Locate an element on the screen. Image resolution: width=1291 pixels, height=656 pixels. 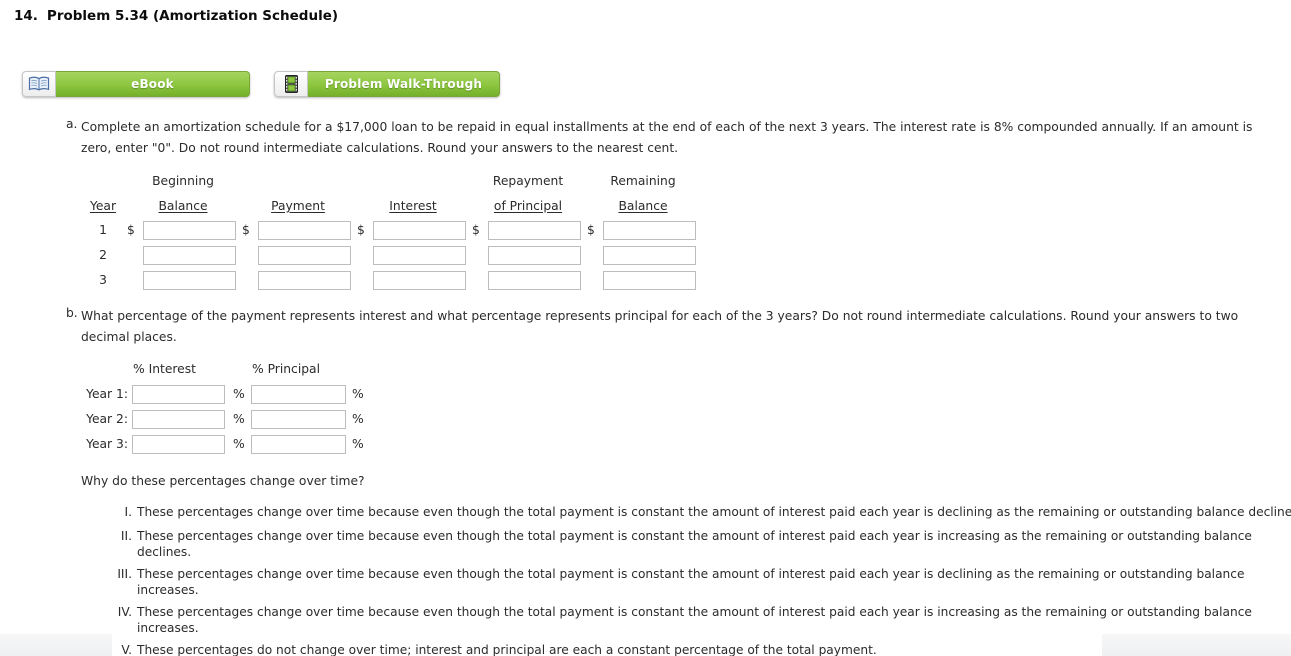
col-header-balance: Balance is located at coordinates (183, 206).